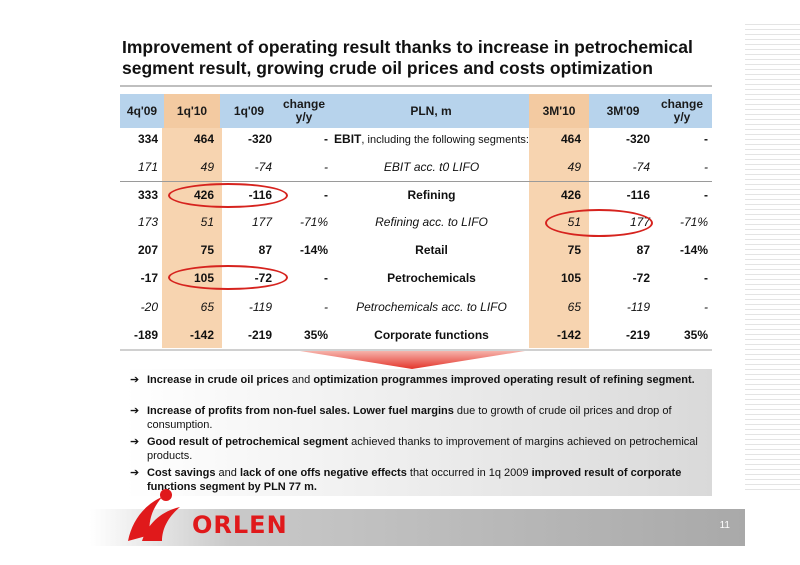 The width and height of the screenshot is (800, 565). I want to click on cell-3m10: 105, so click(570, 278).